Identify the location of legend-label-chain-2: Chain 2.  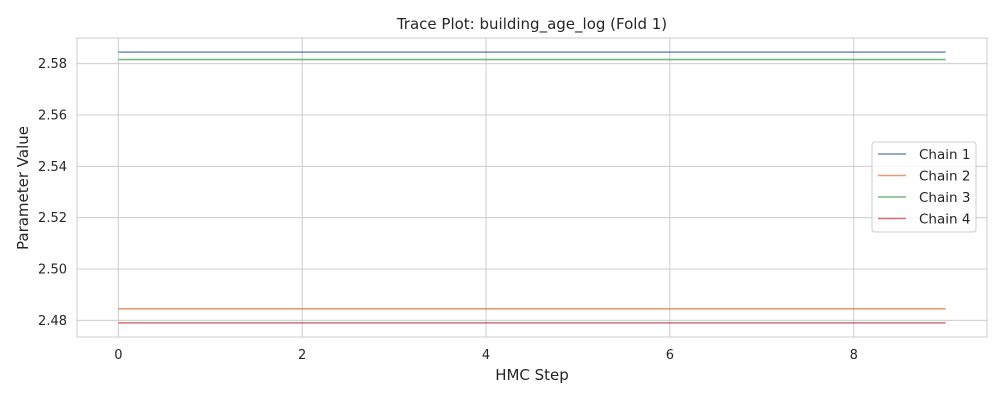
(944, 177).